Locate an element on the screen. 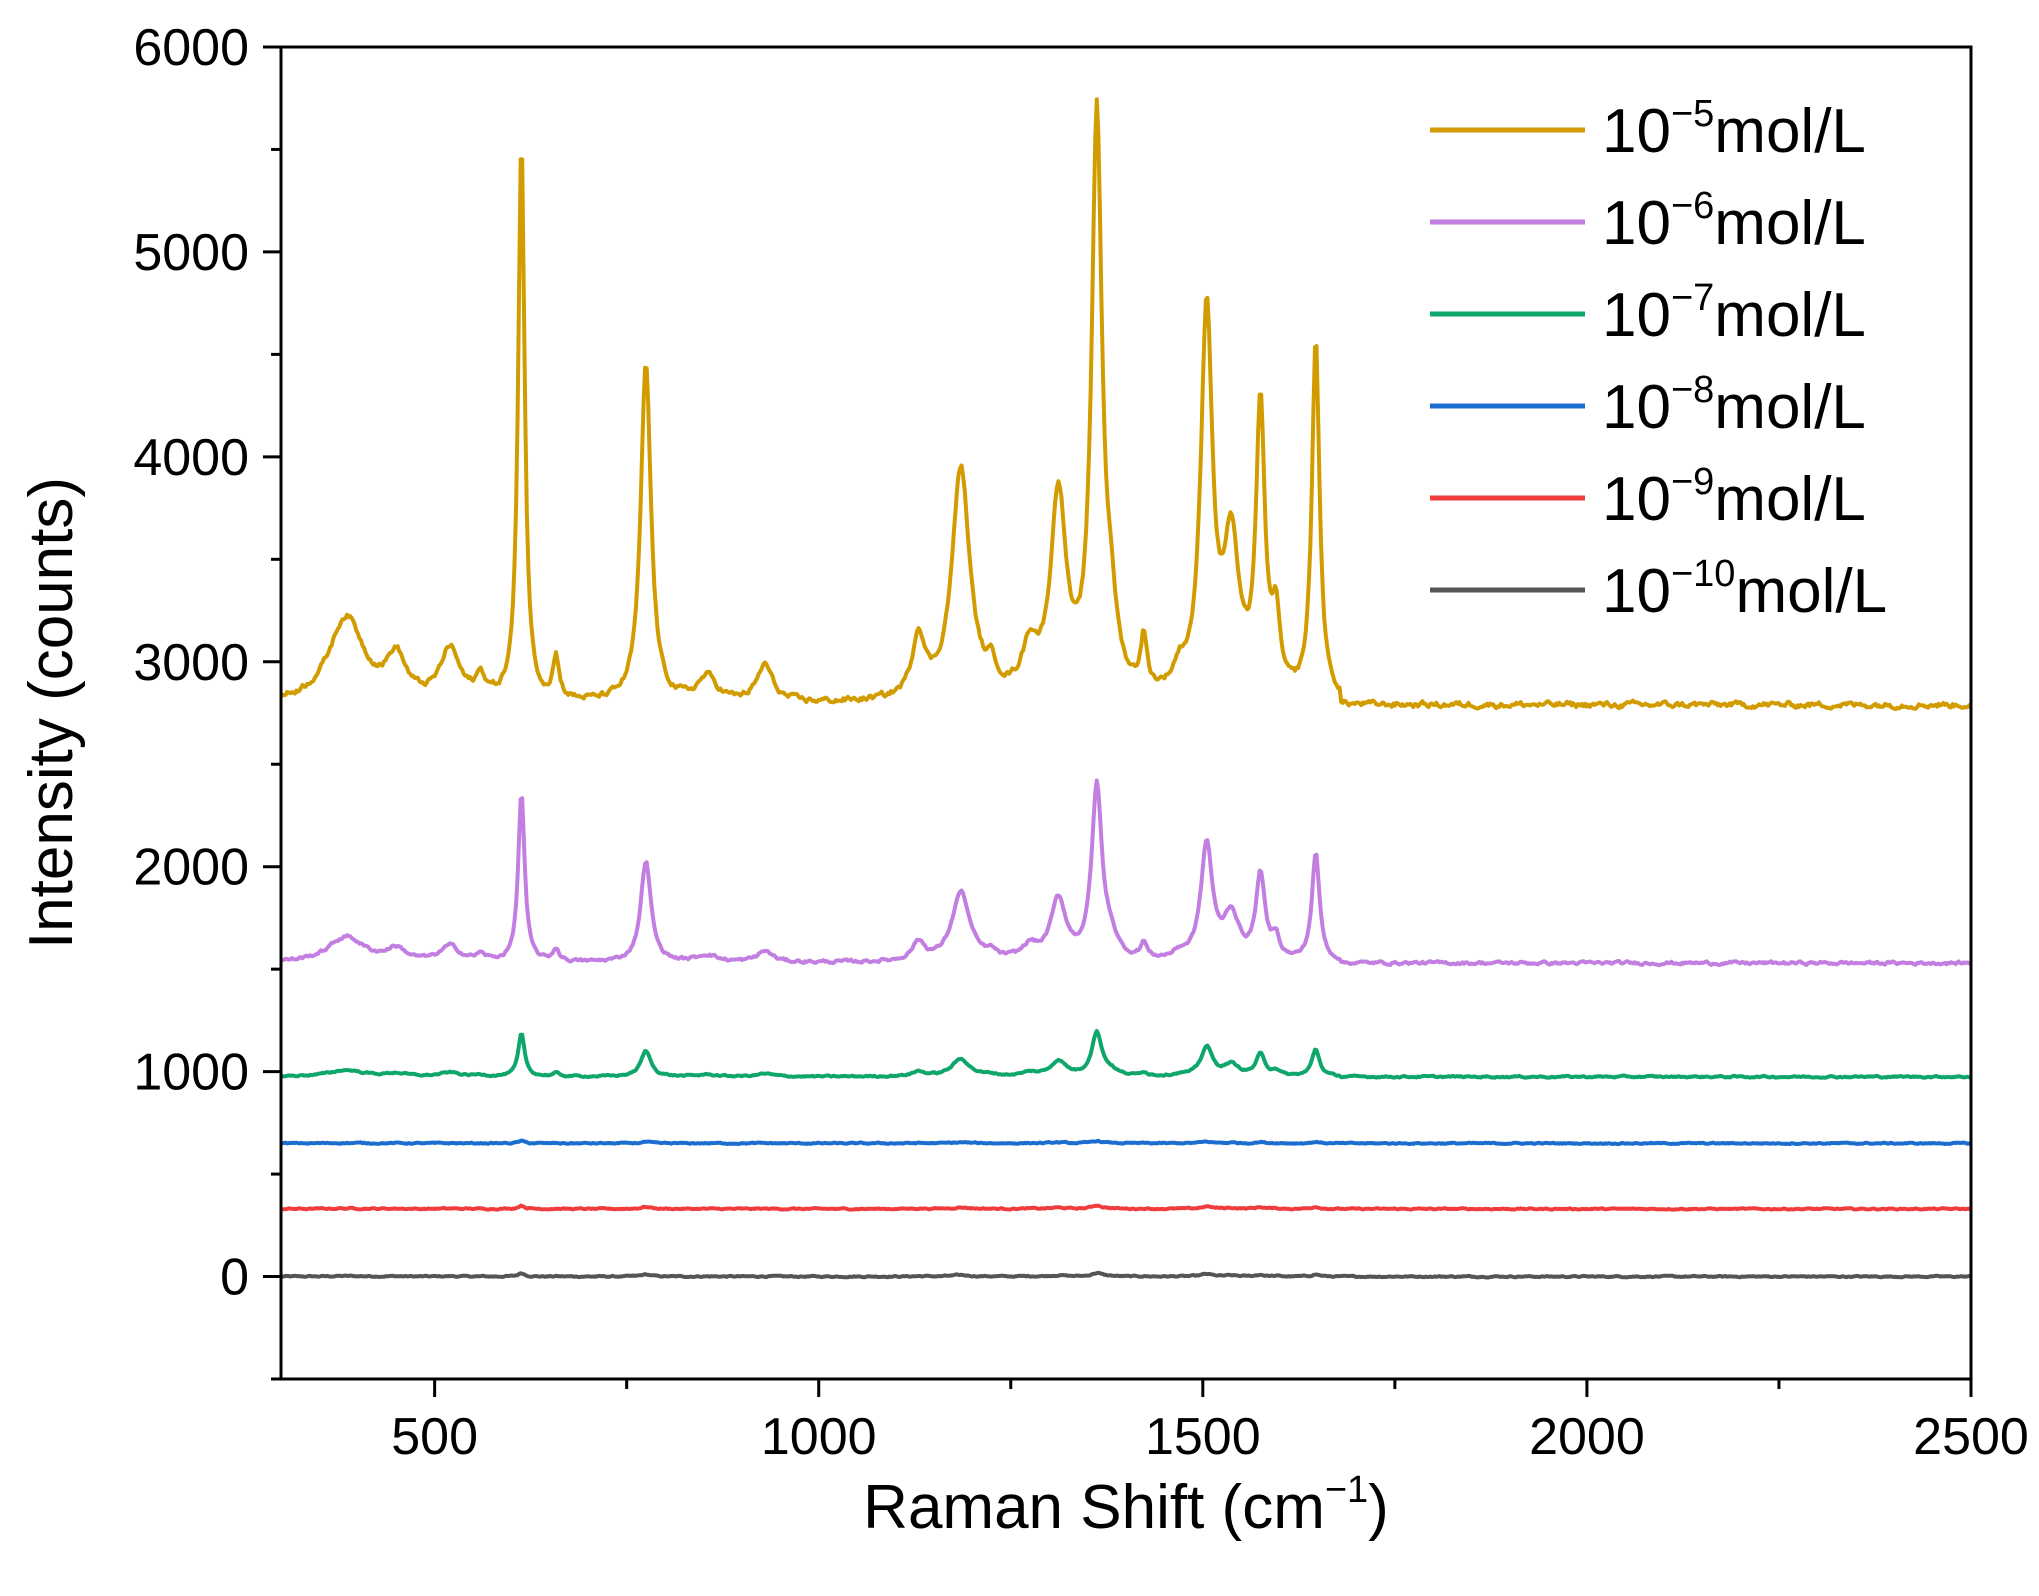 The image size is (2039, 1596). legend-label-3: 10−7mol/L is located at coordinates (1734, 313).